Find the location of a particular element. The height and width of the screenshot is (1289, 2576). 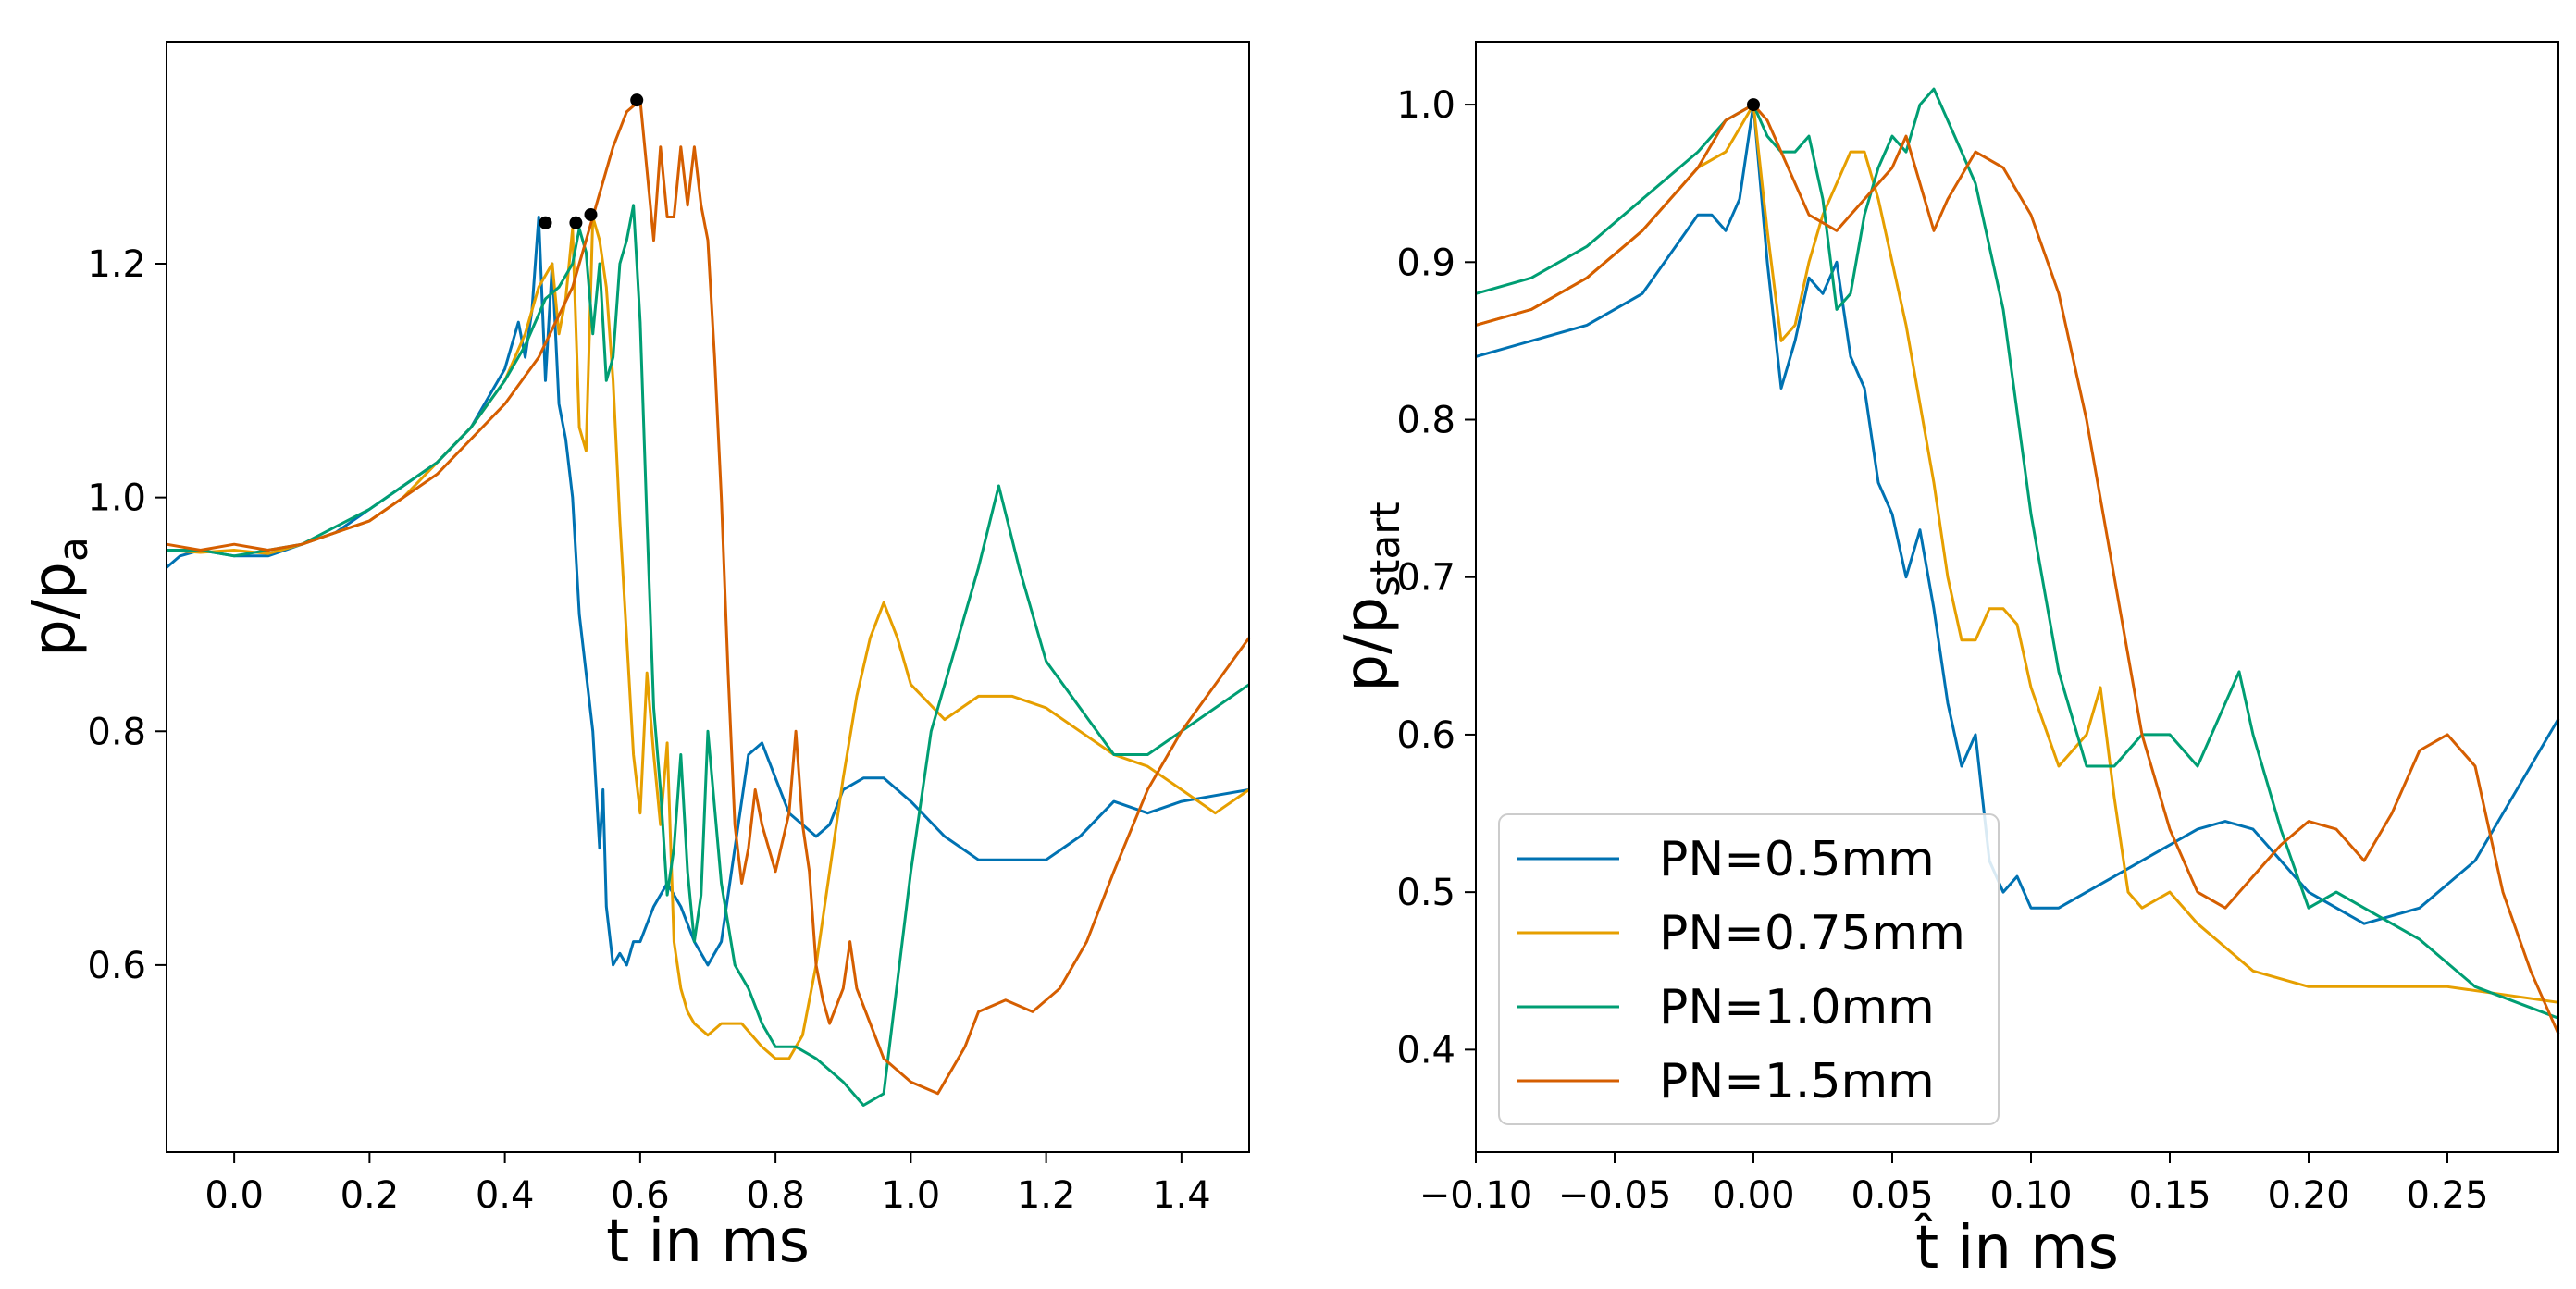

right-x-tick-label: 0.10 is located at coordinates (2030, 1195).